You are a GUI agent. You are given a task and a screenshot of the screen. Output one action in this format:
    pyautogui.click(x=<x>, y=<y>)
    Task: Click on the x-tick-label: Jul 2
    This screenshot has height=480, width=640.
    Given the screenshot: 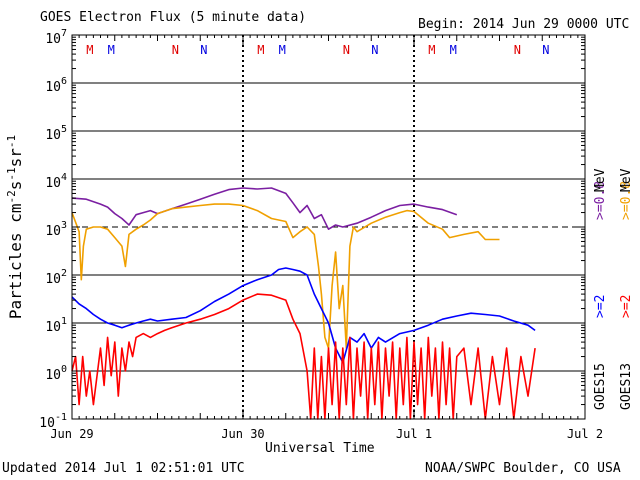 What is the action you would take?
    pyautogui.click(x=585, y=434)
    